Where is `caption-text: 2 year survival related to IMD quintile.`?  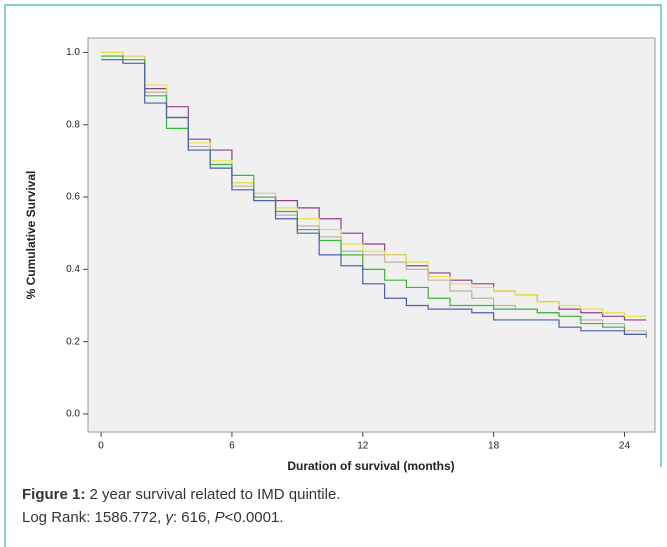
caption-text: 2 year survival related to IMD quintile. is located at coordinates (215, 494).